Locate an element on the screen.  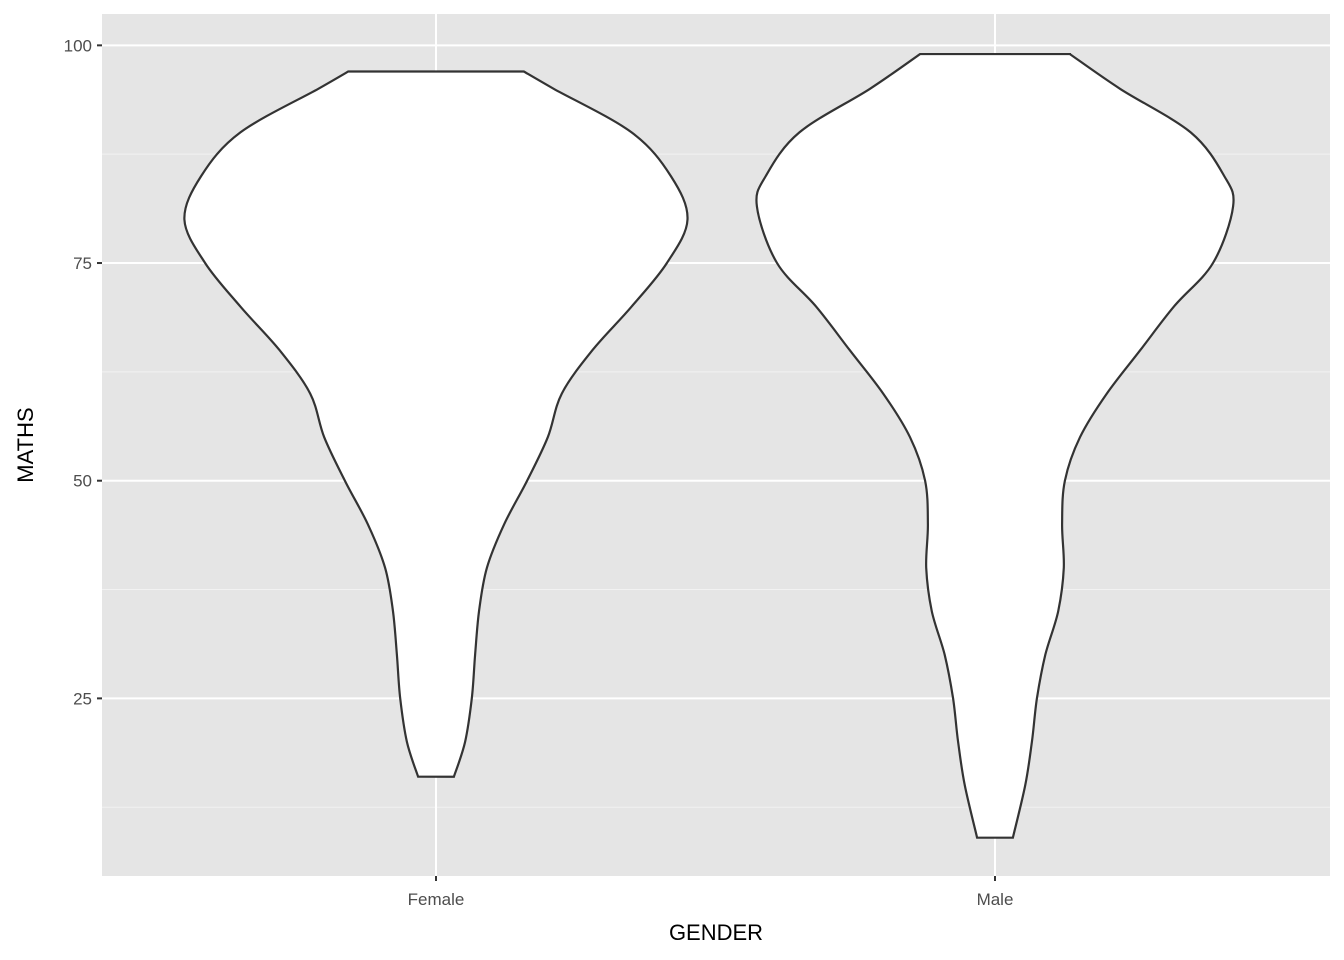
y-tick-label: 25 is located at coordinates (82, 698).